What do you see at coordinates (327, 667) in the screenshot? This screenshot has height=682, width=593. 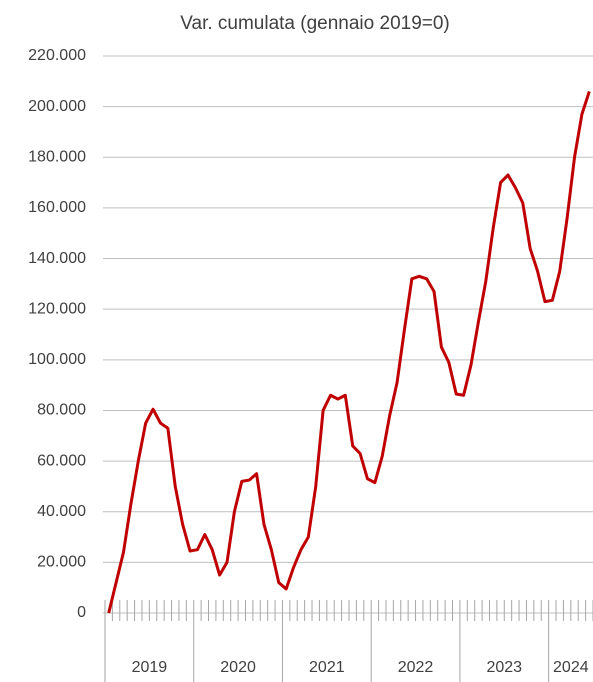 I see `year-label: 2021` at bounding box center [327, 667].